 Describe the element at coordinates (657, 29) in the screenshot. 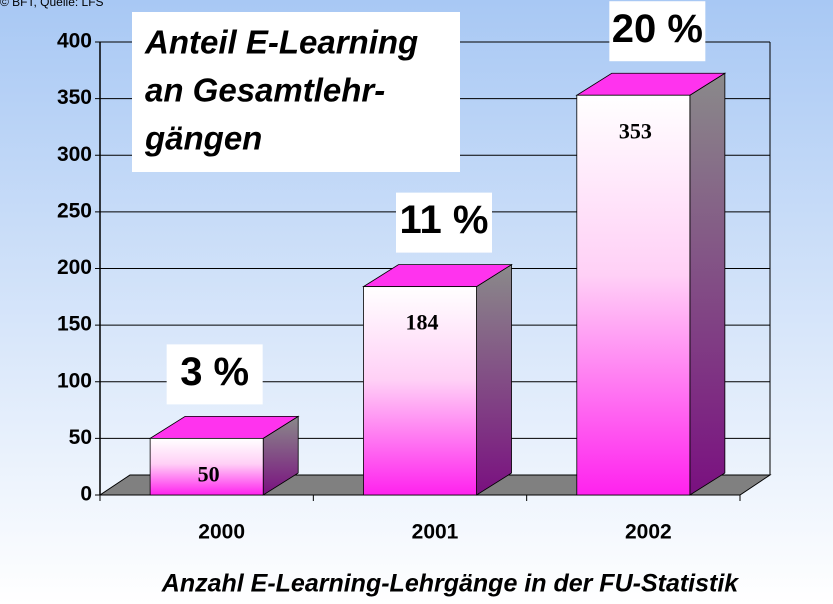

I see `annotation: 20 %` at that location.